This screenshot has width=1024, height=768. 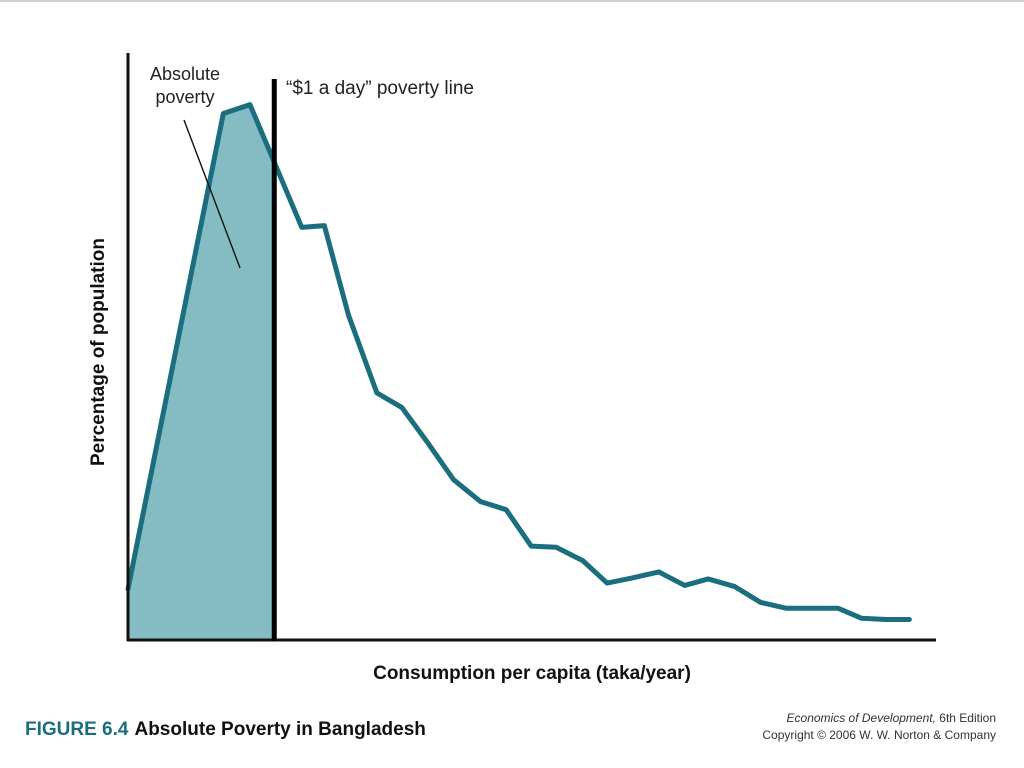 What do you see at coordinates (280, 729) in the screenshot?
I see `figure-title: Absolute Poverty in Bangladesh` at bounding box center [280, 729].